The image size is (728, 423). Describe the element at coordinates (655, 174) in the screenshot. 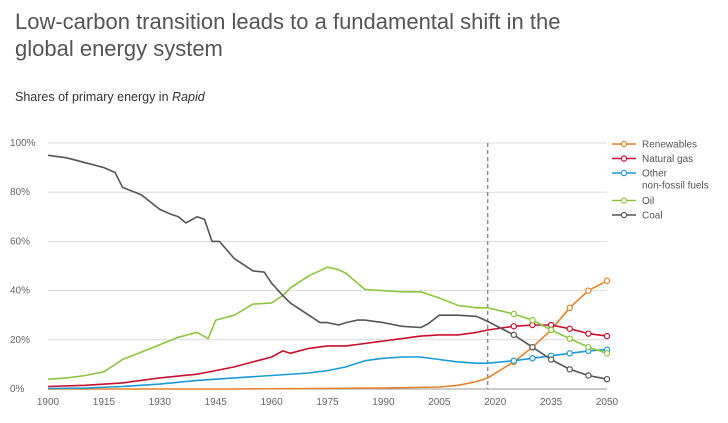

I see `legend-label-other-non-fossil-fuels: Other` at that location.